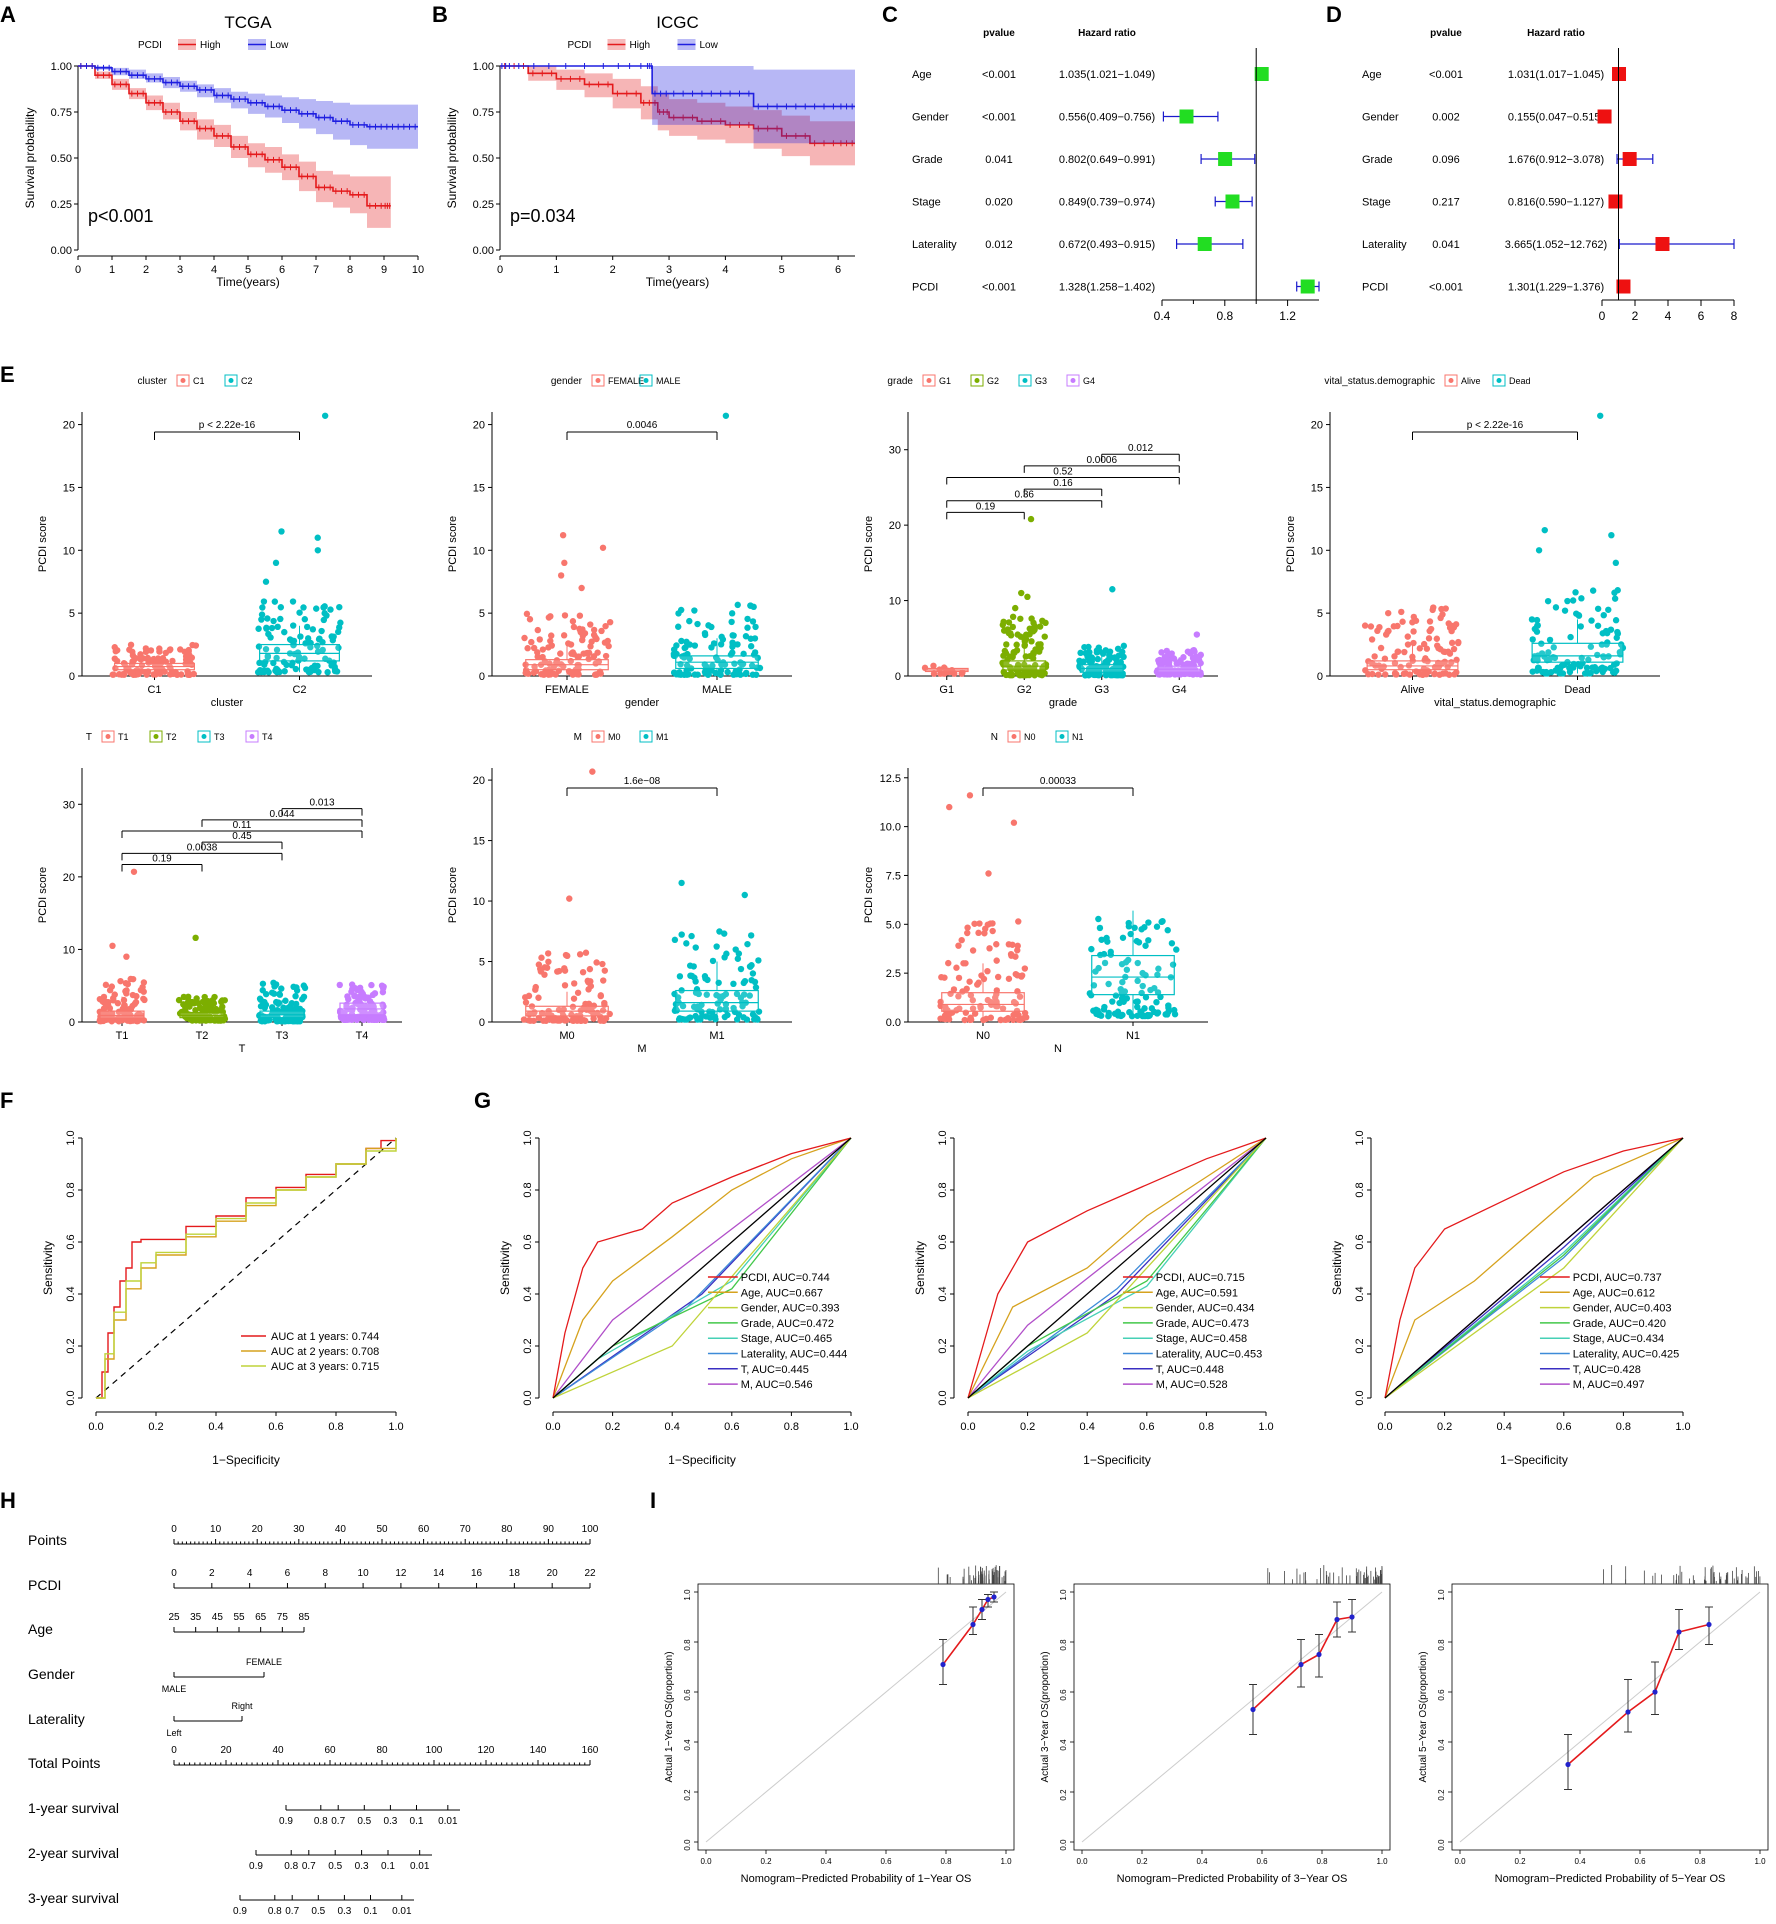 This screenshot has width=1776, height=1924. Describe the element at coordinates (1655, 1692) in the screenshot. I see `calibration-point` at that location.